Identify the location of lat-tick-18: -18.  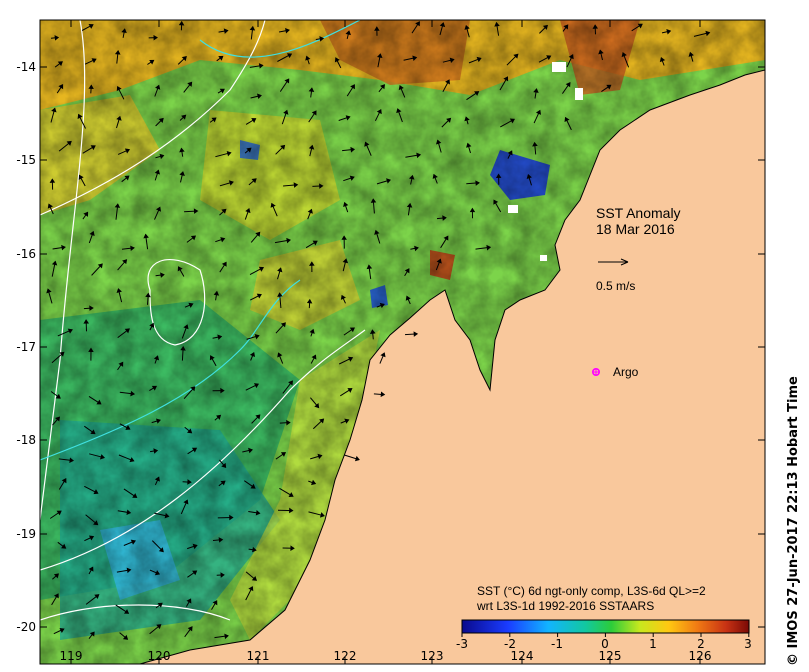
(26, 440).